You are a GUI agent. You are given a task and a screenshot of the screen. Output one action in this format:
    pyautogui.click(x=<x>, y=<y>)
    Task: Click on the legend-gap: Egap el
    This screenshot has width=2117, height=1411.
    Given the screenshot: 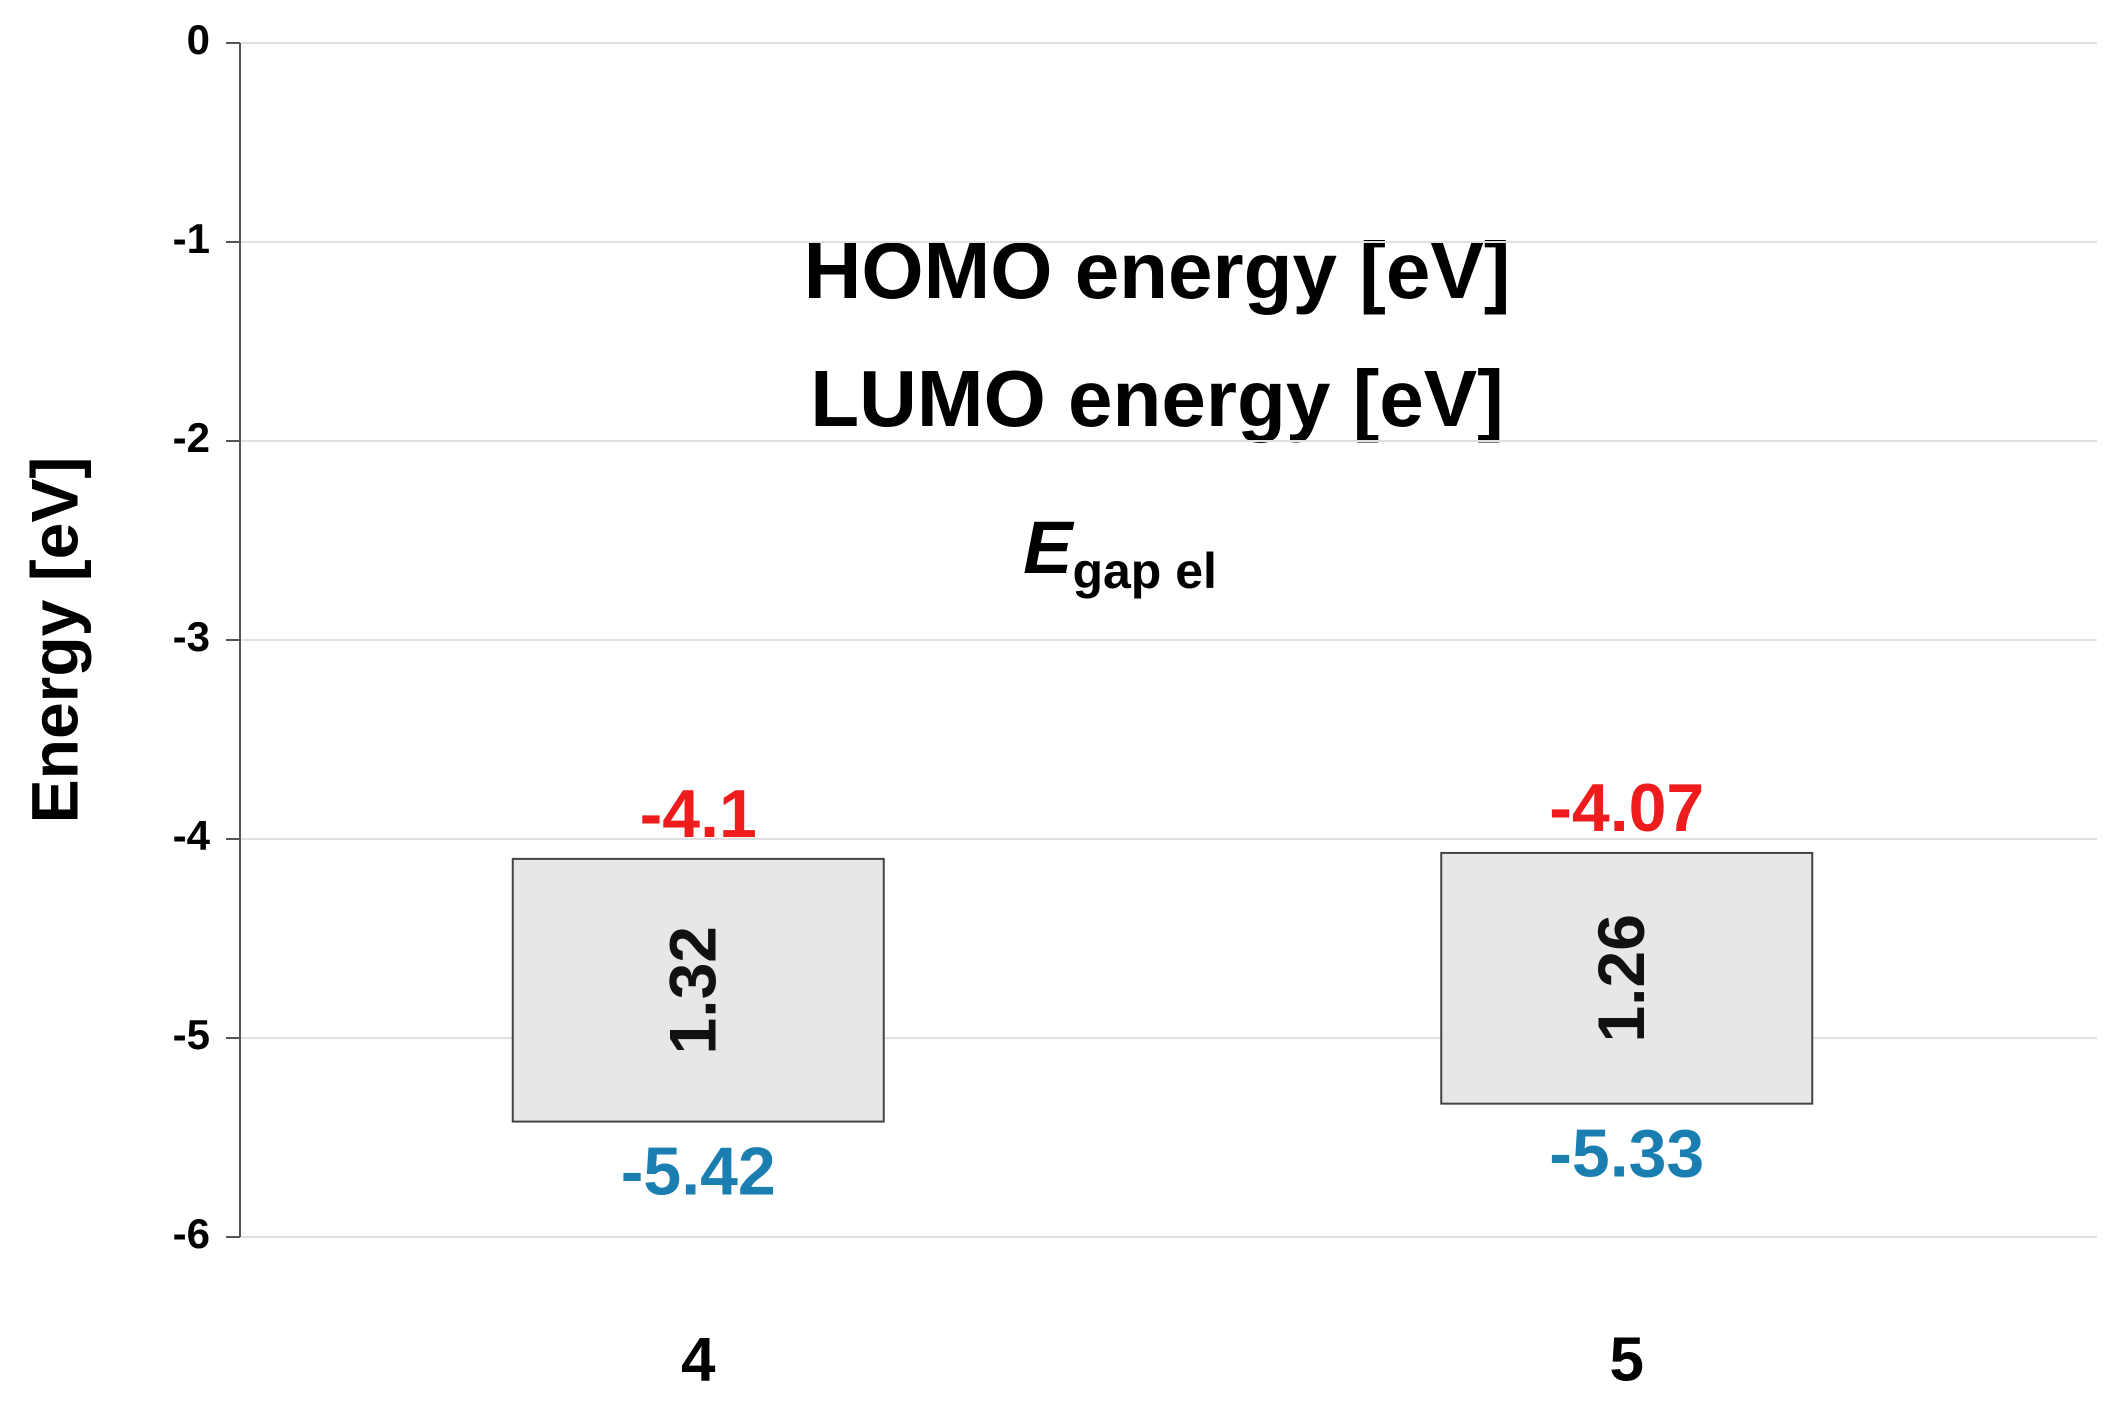 What is the action you would take?
    pyautogui.click(x=1120, y=553)
    